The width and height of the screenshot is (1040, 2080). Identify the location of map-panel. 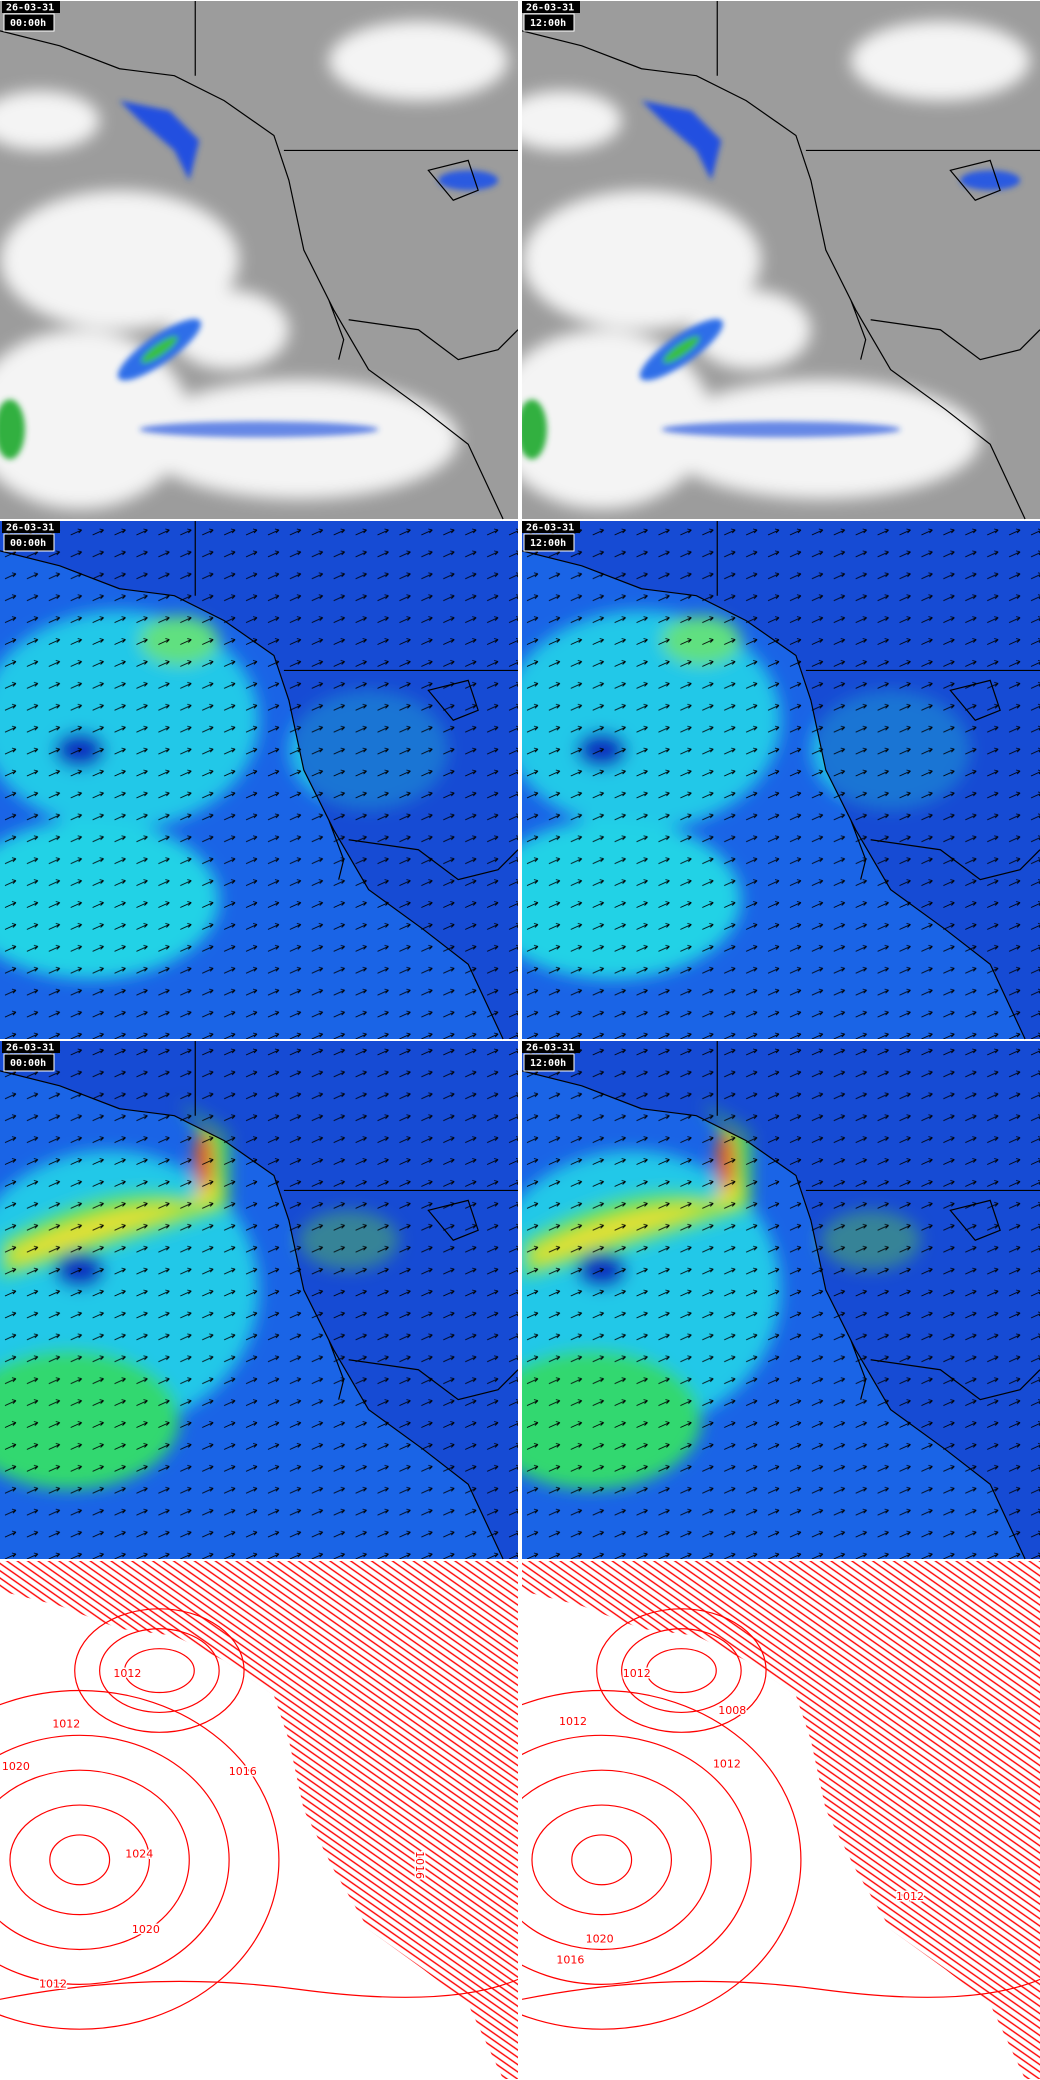
(259, 1820).